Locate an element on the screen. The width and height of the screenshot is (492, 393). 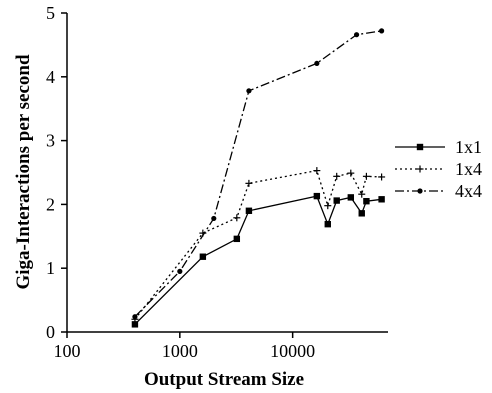
x-tick-label: 10000 is located at coordinates (292, 351).